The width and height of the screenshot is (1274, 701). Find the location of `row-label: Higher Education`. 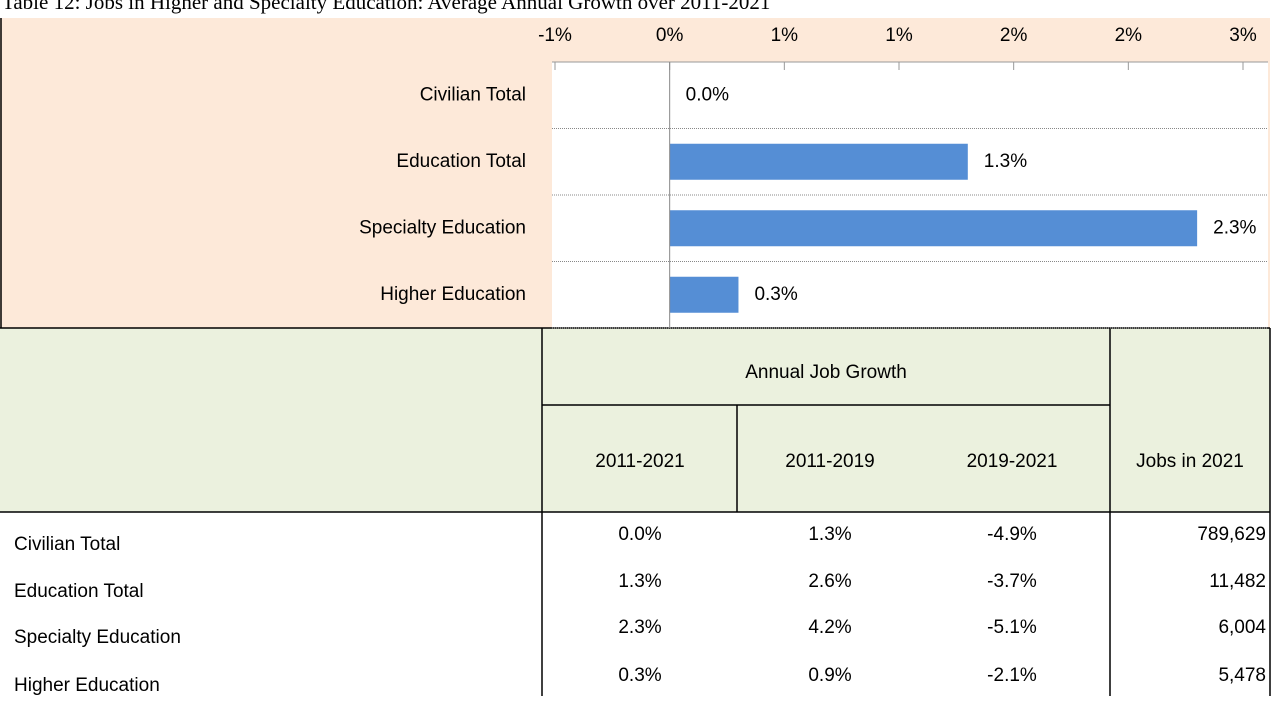

row-label: Higher Education is located at coordinates (87, 685).